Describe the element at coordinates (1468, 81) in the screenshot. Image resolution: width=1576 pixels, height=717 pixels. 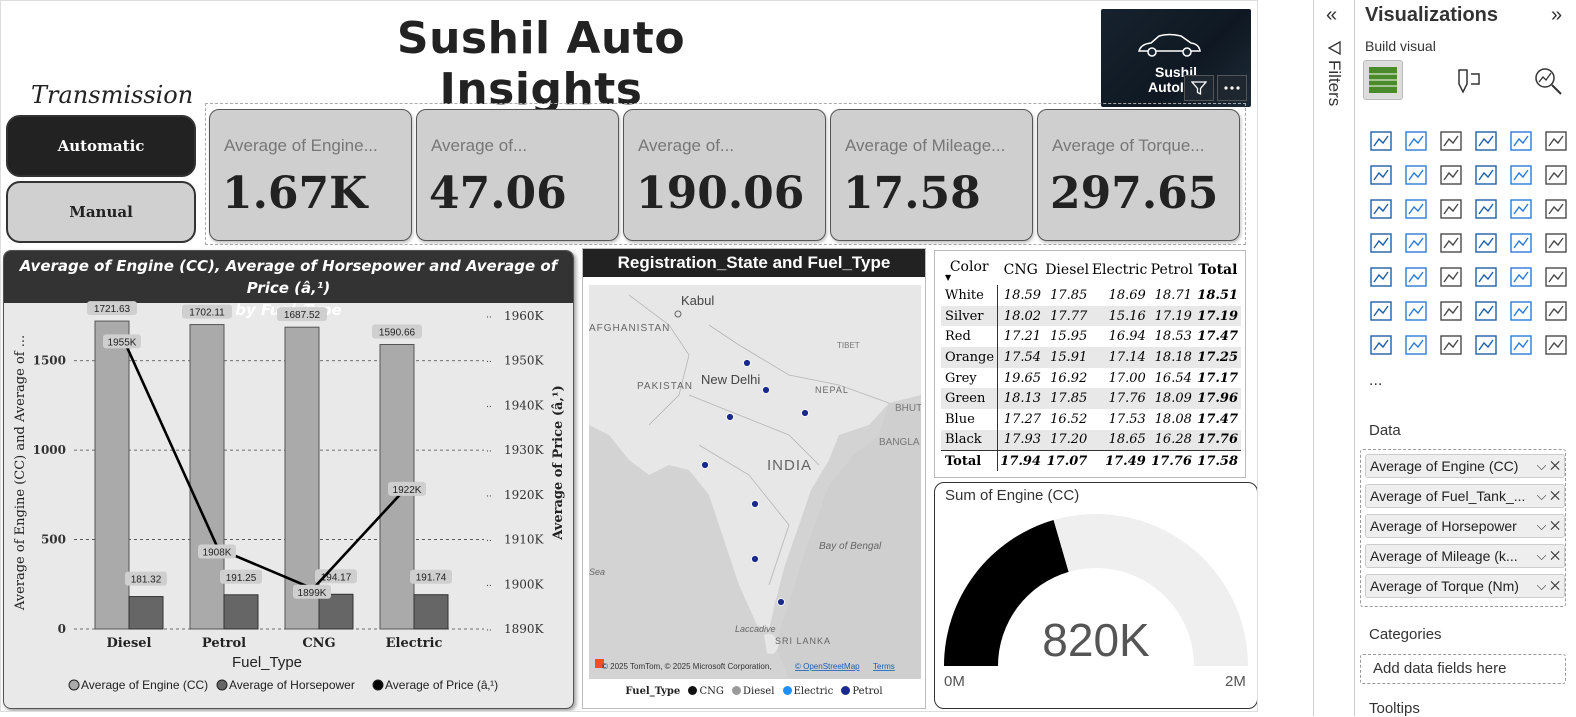
I see `format-visual-icon` at that location.